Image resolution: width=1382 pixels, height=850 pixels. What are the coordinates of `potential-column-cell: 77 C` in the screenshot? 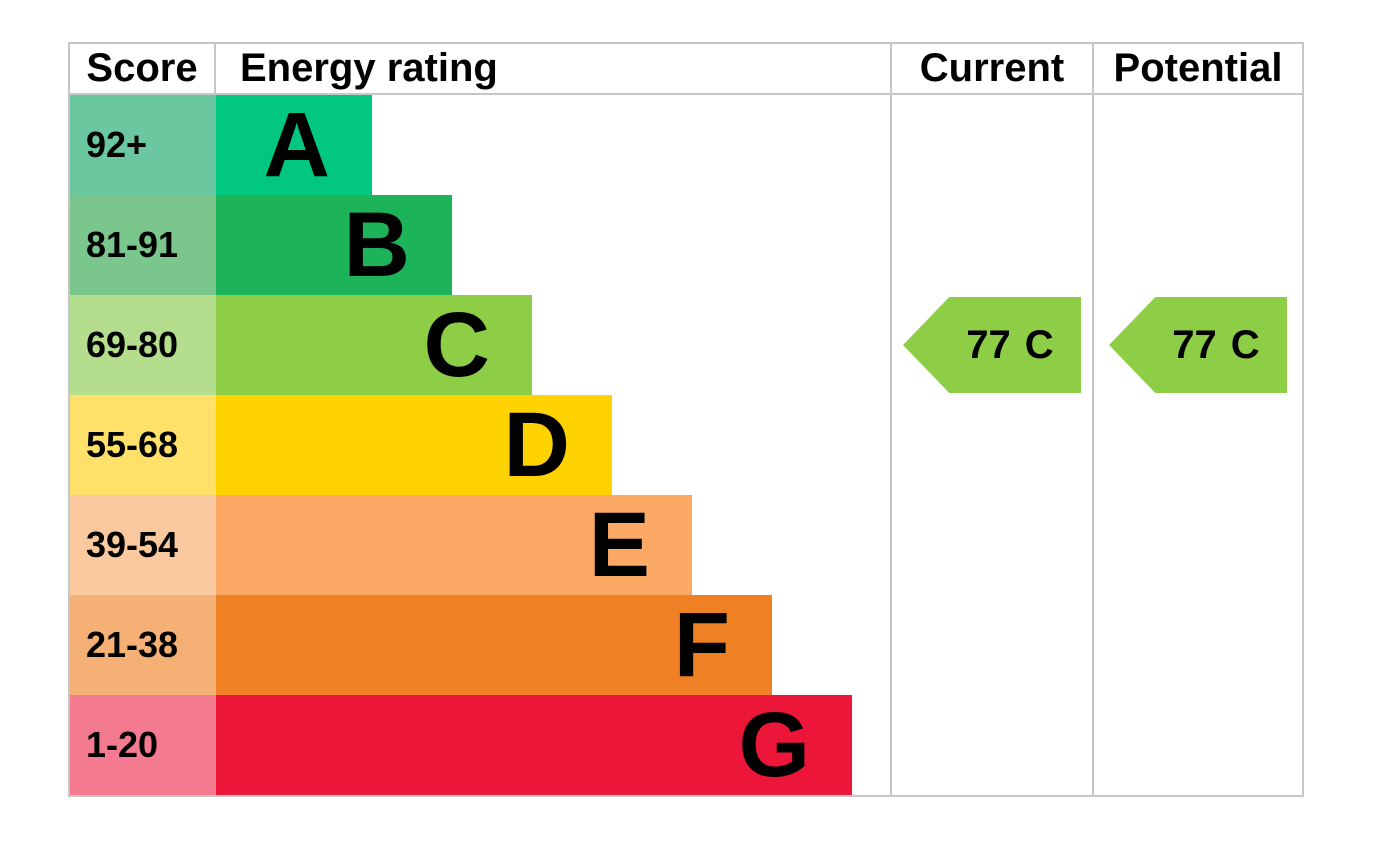 It's located at (1197, 345).